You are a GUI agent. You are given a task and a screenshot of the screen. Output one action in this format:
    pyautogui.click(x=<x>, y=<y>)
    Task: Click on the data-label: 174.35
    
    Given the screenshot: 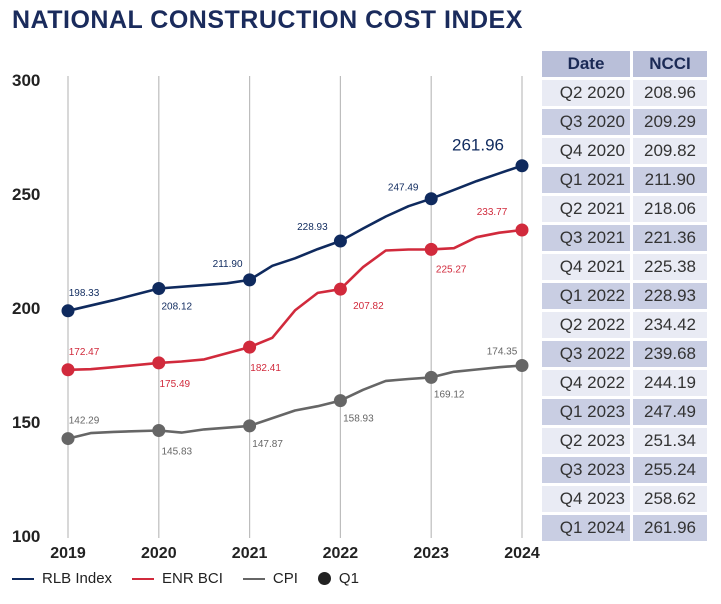 What is the action you would take?
    pyautogui.click(x=502, y=351)
    